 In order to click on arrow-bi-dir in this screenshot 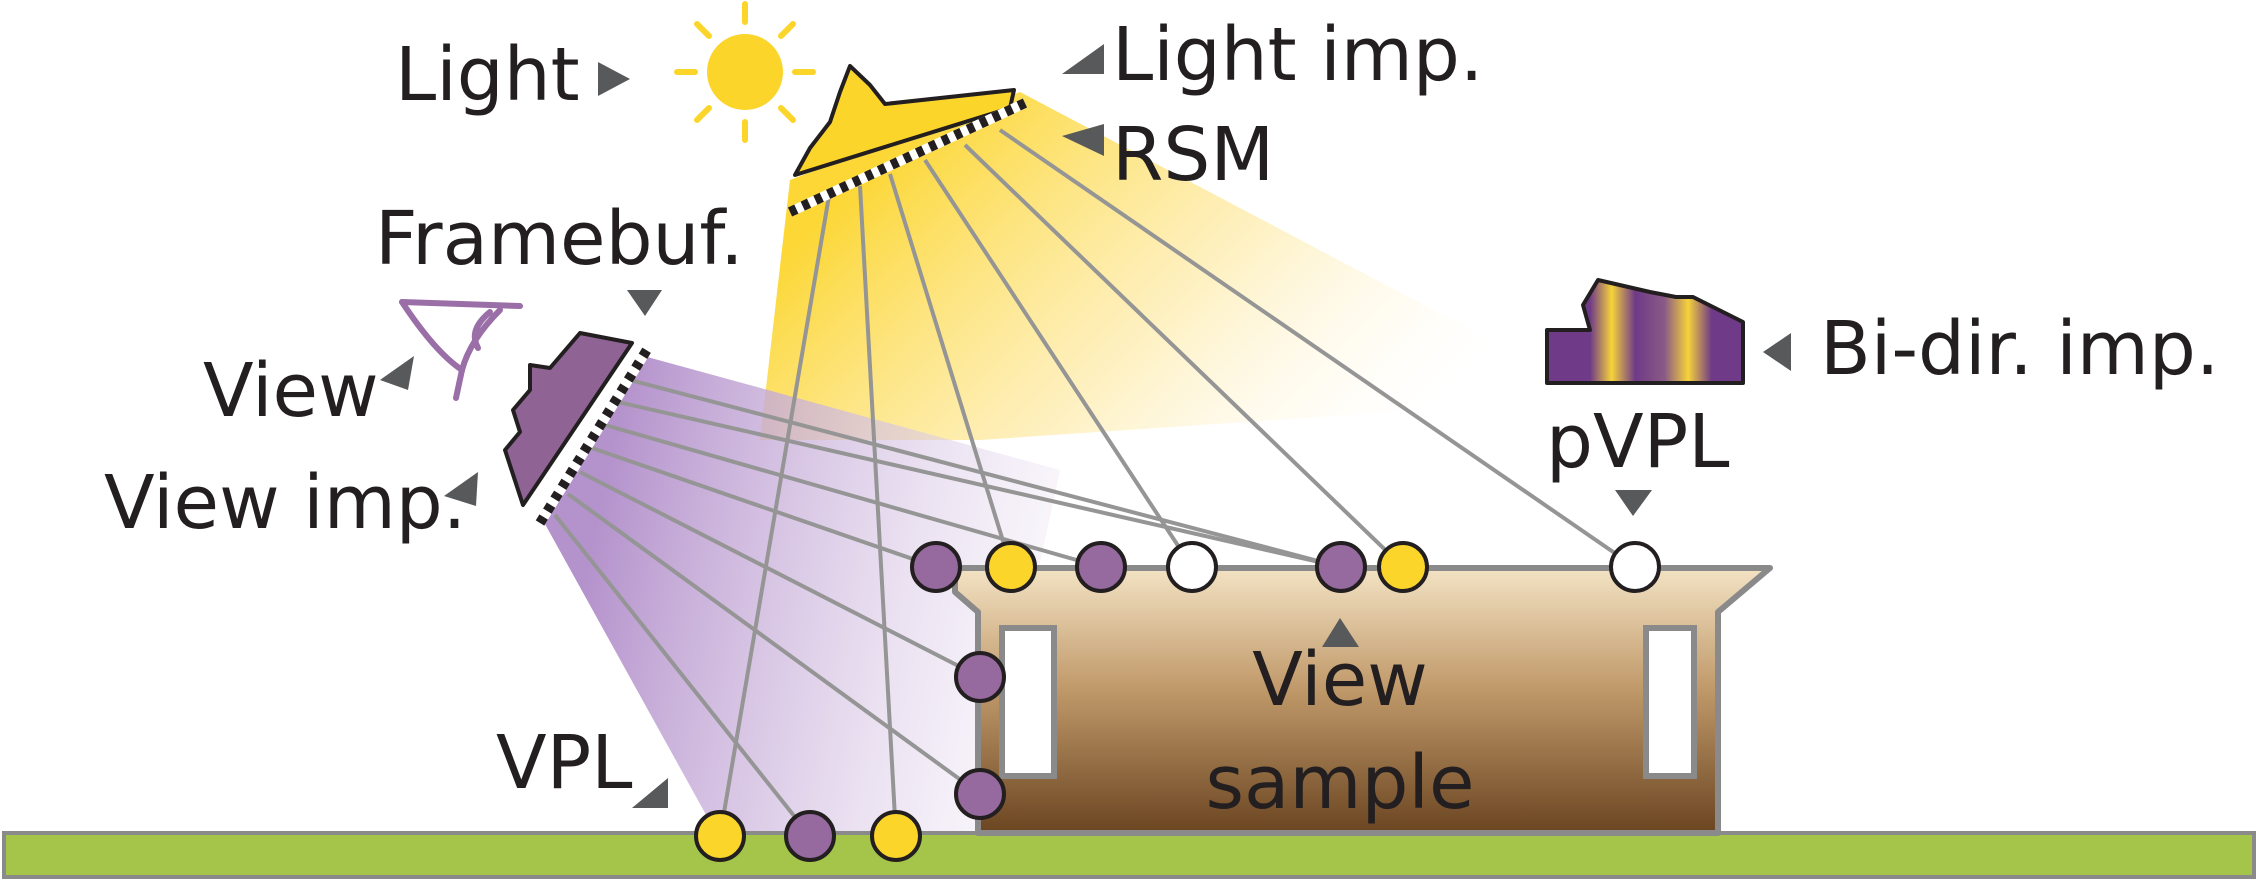, I will do `click(1777, 352)`.